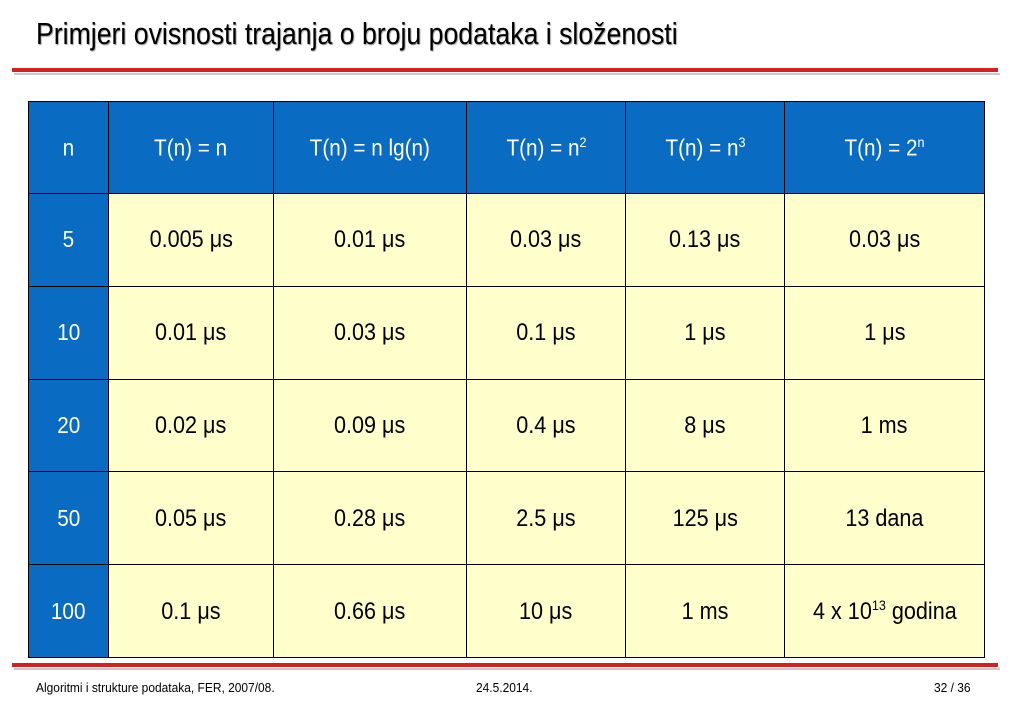  I want to click on header-cubic: T(n) = n3, so click(705, 147).